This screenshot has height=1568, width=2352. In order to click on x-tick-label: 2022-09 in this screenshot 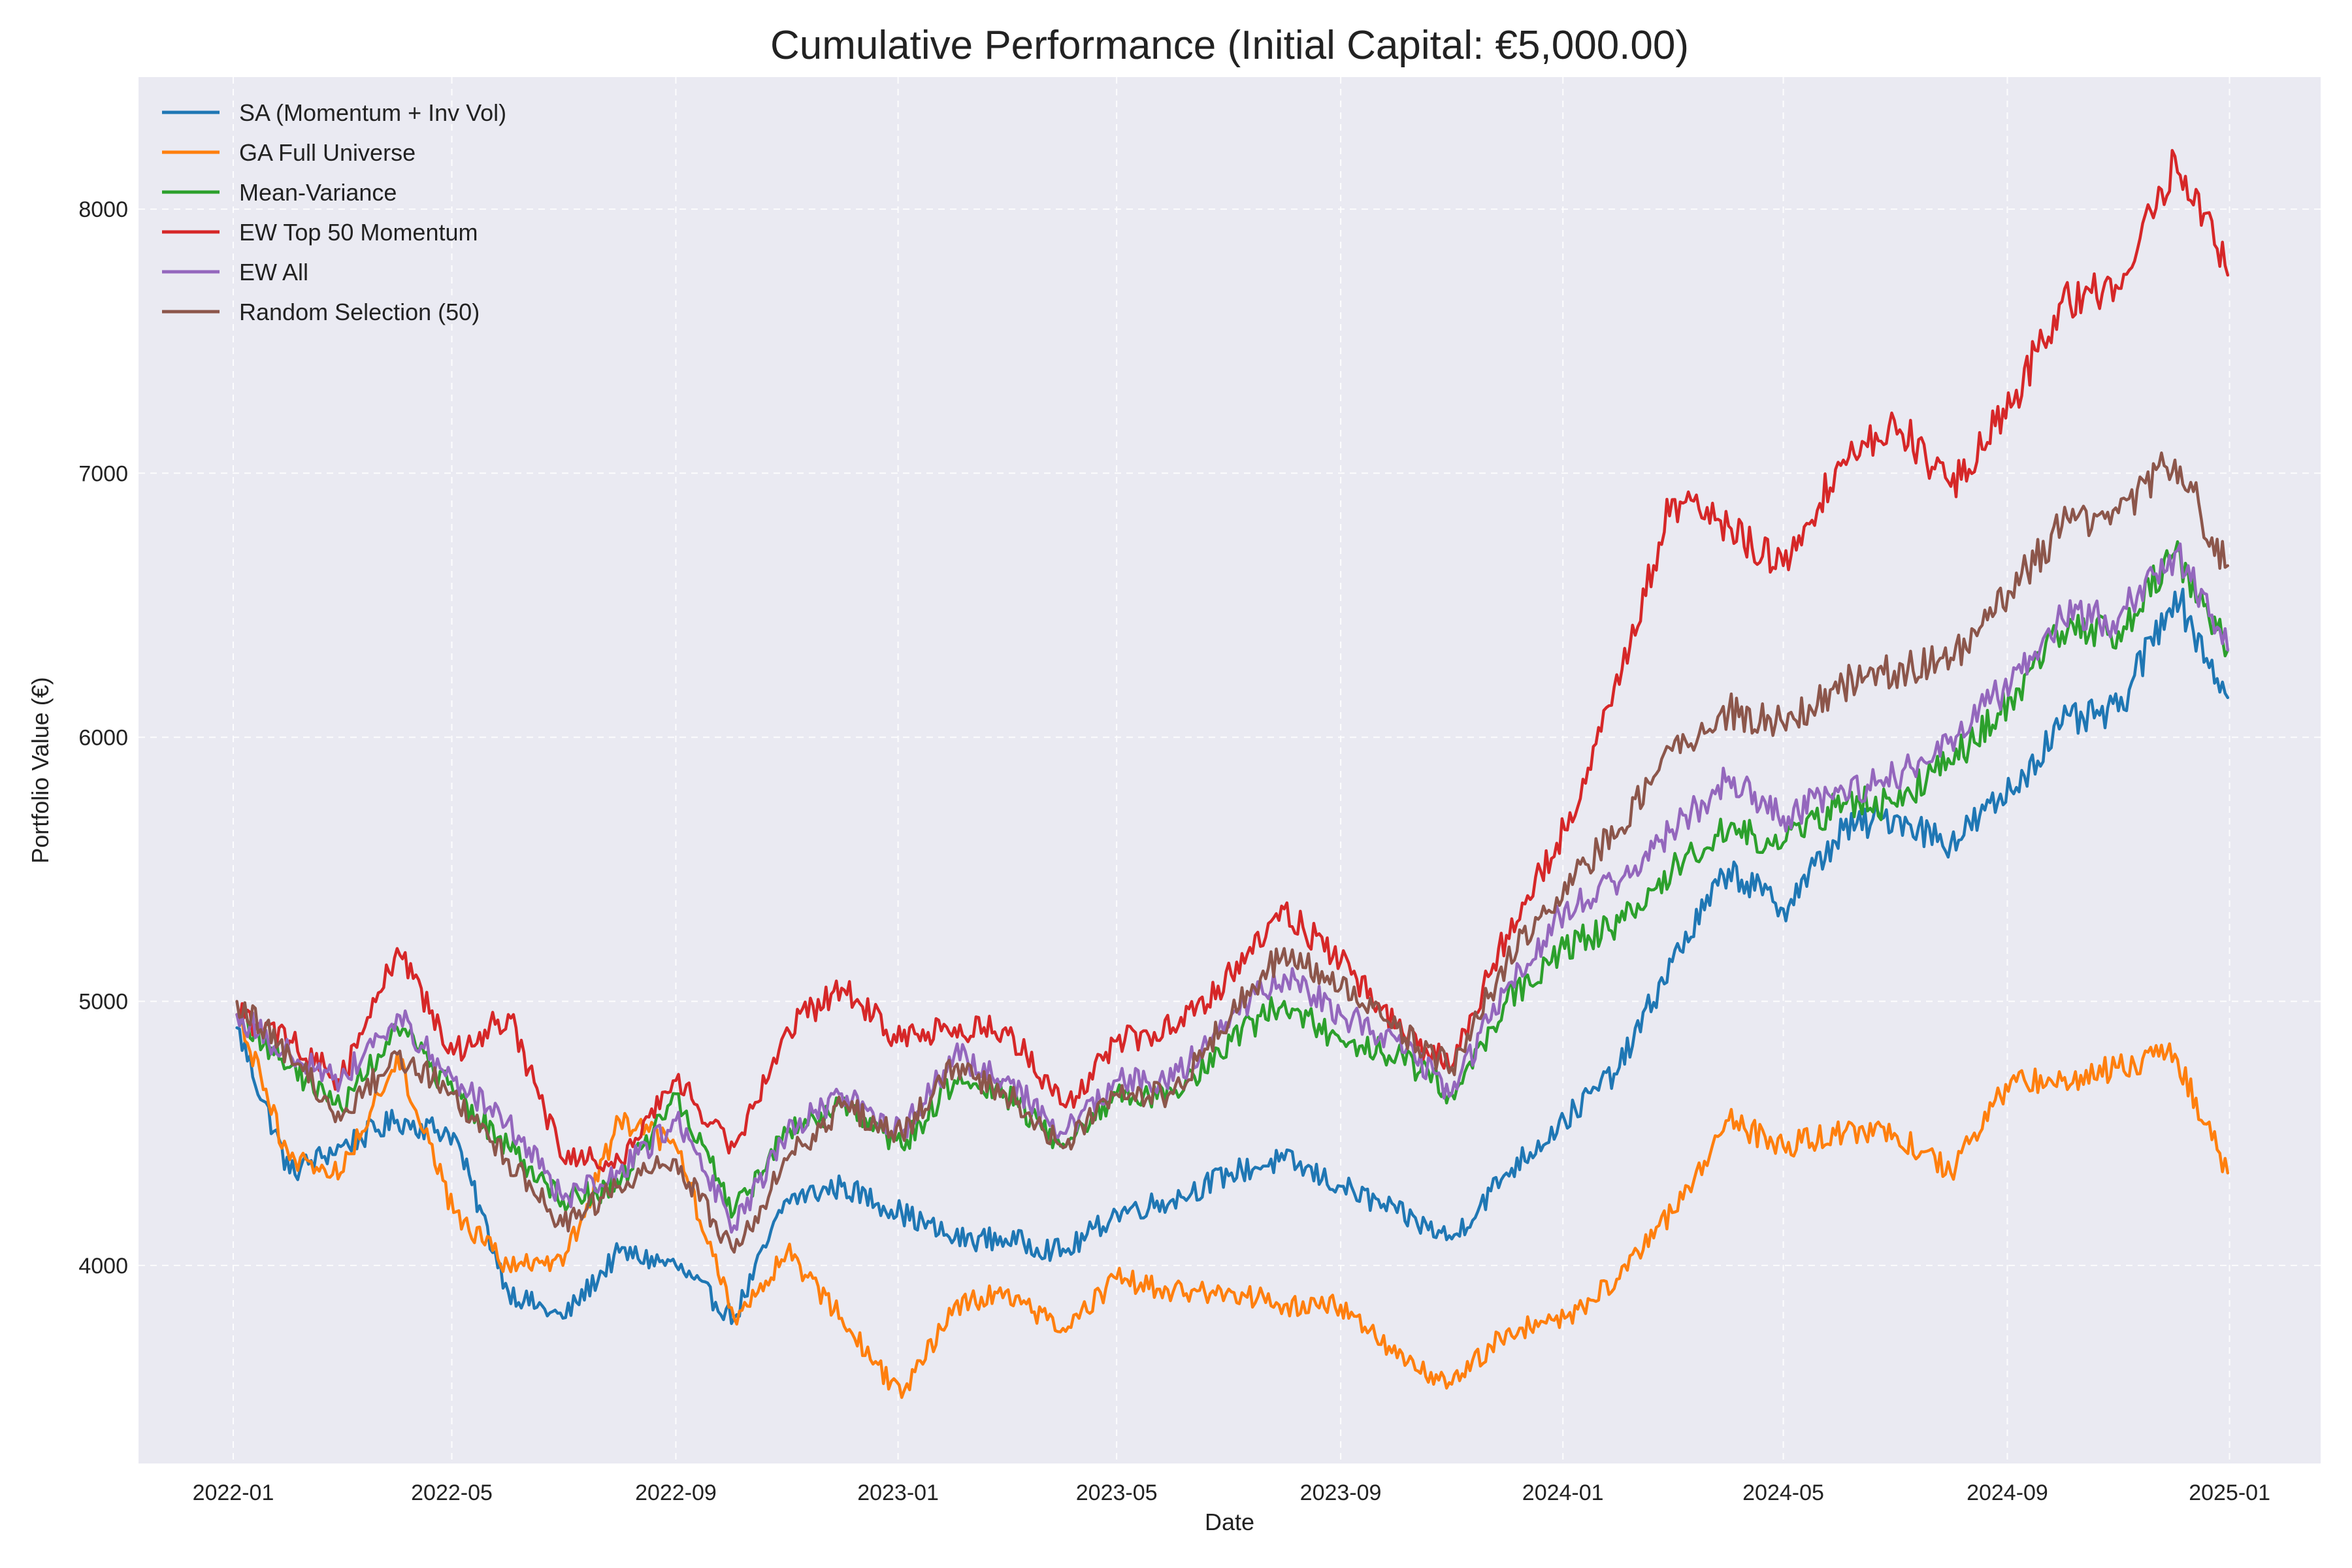, I will do `click(676, 1492)`.